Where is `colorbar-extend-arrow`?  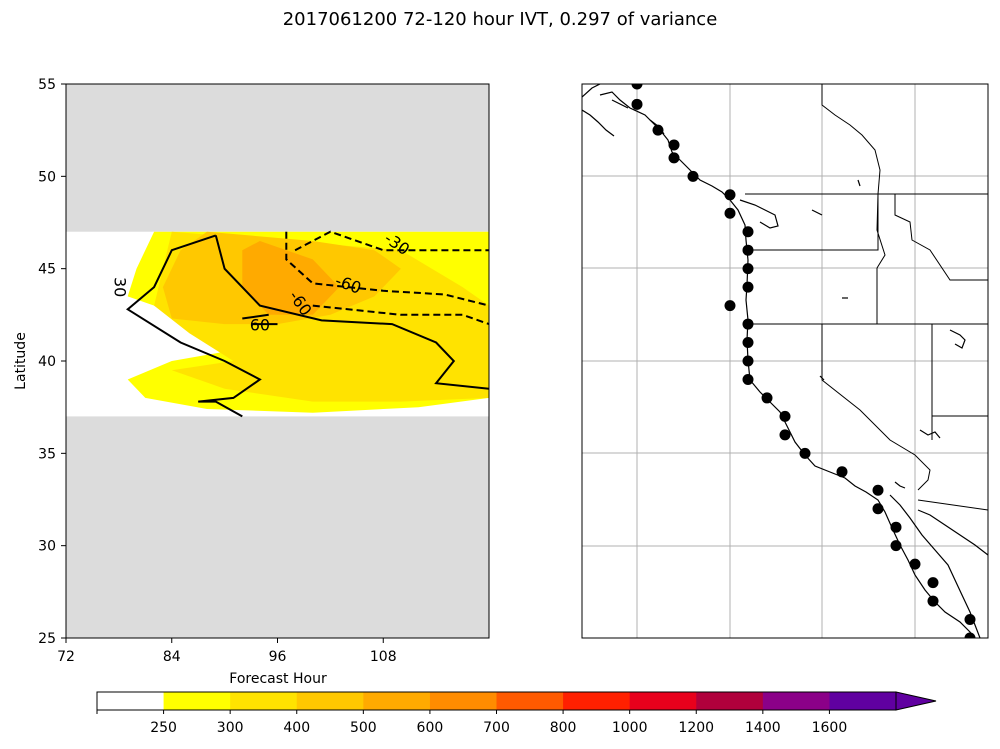 colorbar-extend-arrow is located at coordinates (916, 701).